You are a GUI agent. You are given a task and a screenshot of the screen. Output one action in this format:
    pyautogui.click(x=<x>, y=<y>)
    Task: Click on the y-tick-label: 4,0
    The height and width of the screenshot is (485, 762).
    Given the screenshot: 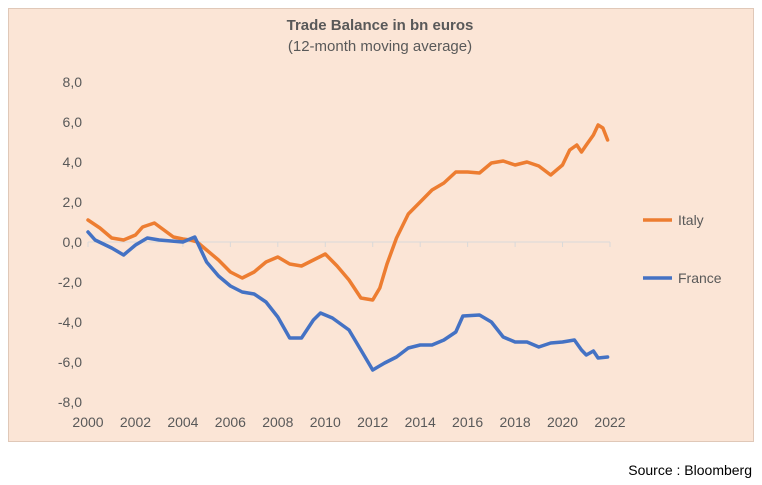 What is the action you would take?
    pyautogui.click(x=73, y=162)
    